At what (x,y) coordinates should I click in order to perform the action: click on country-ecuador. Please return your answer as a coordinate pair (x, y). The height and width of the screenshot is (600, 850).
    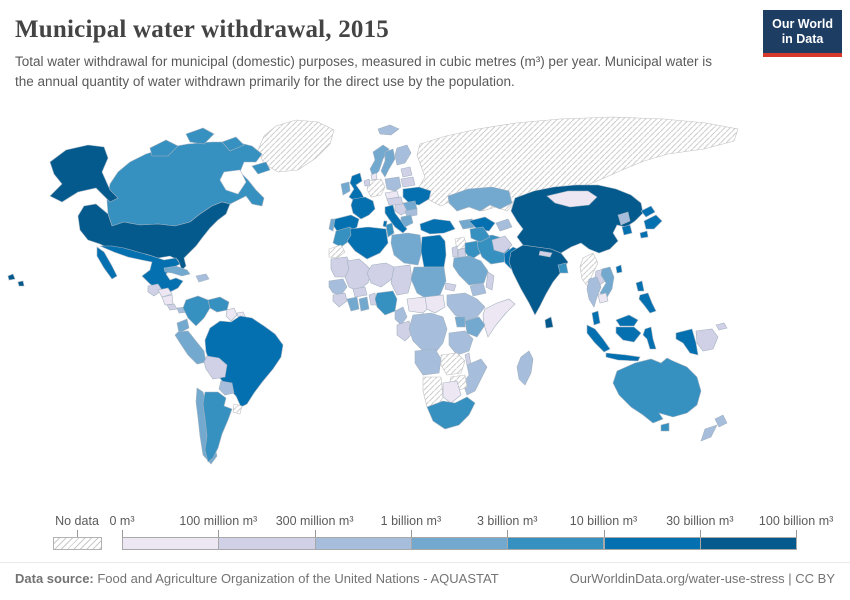
    Looking at the image, I should click on (183, 326).